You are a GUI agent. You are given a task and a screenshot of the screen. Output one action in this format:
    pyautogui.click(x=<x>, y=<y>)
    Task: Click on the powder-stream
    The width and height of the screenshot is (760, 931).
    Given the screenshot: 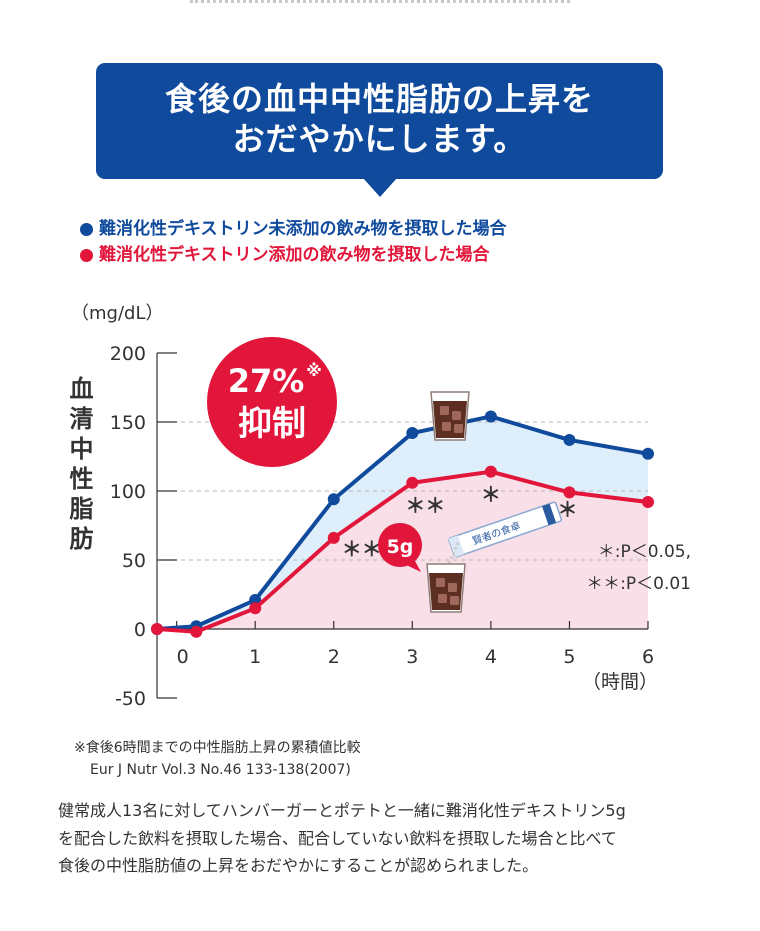 What is the action you would take?
    pyautogui.click(x=453, y=554)
    